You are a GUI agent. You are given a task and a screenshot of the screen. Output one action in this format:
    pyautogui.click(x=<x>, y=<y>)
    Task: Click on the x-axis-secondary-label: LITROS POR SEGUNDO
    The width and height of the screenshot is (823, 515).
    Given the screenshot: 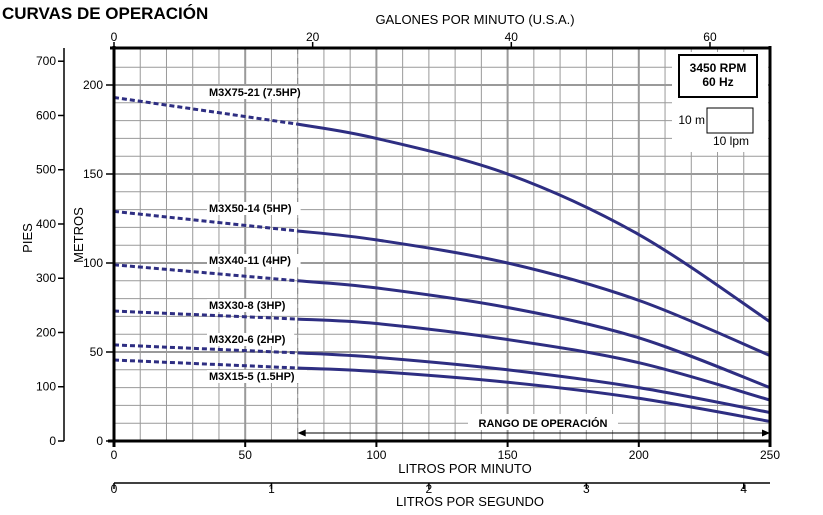 What is the action you would take?
    pyautogui.click(x=470, y=501)
    